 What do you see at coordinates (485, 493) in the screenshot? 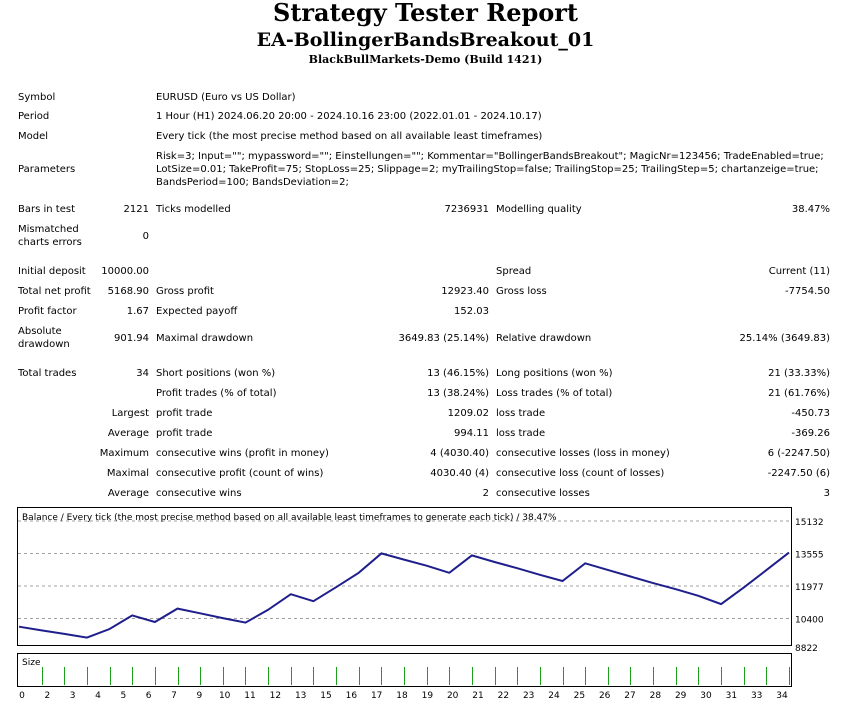
I see `avg-cw-value: 2` at bounding box center [485, 493].